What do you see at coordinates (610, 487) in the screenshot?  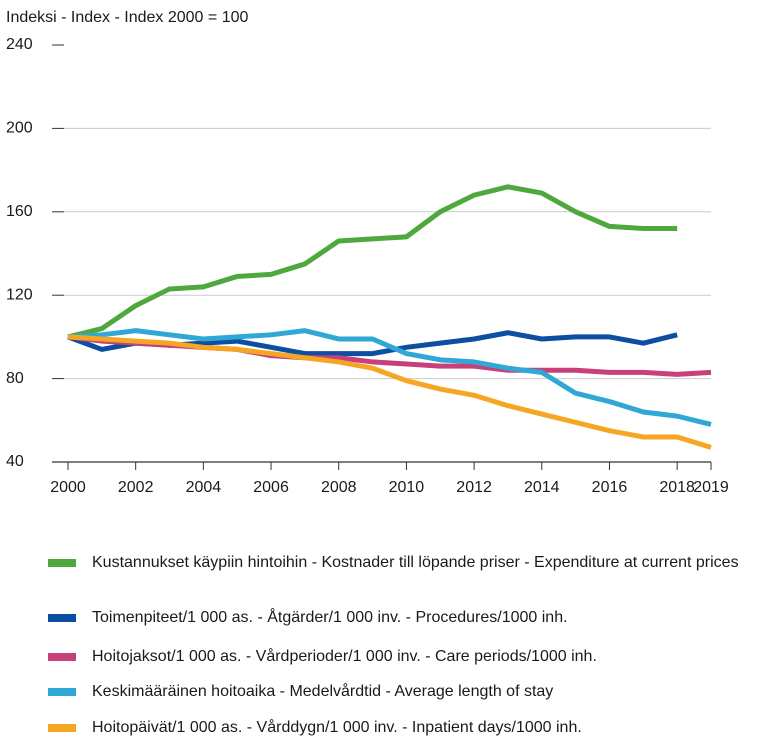 I see `x-tick-label: 2016` at bounding box center [610, 487].